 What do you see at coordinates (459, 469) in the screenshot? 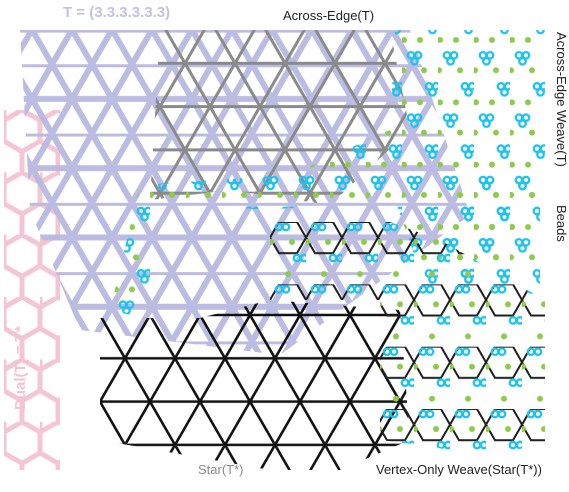
I see `label-vertex-only-weave: Vertex-Only Weave(Star(T*))` at bounding box center [459, 469].